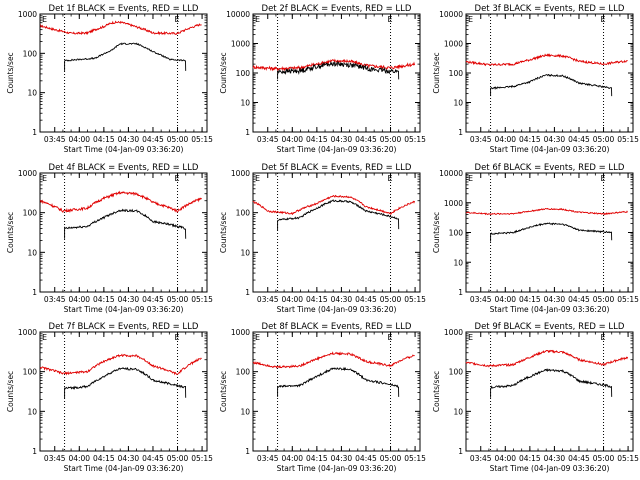  Describe the element at coordinates (337, 9) in the screenshot. I see `chart-title: Det 2f BLACK = Events, RED = LLD` at that location.